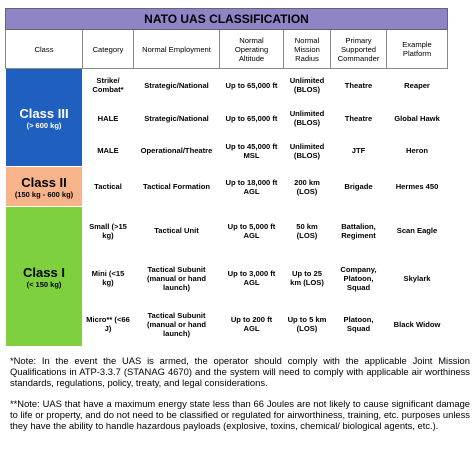 Image resolution: width=474 pixels, height=455 pixels. I want to click on class-weight: (150 kg - 600 kg), so click(44, 194).